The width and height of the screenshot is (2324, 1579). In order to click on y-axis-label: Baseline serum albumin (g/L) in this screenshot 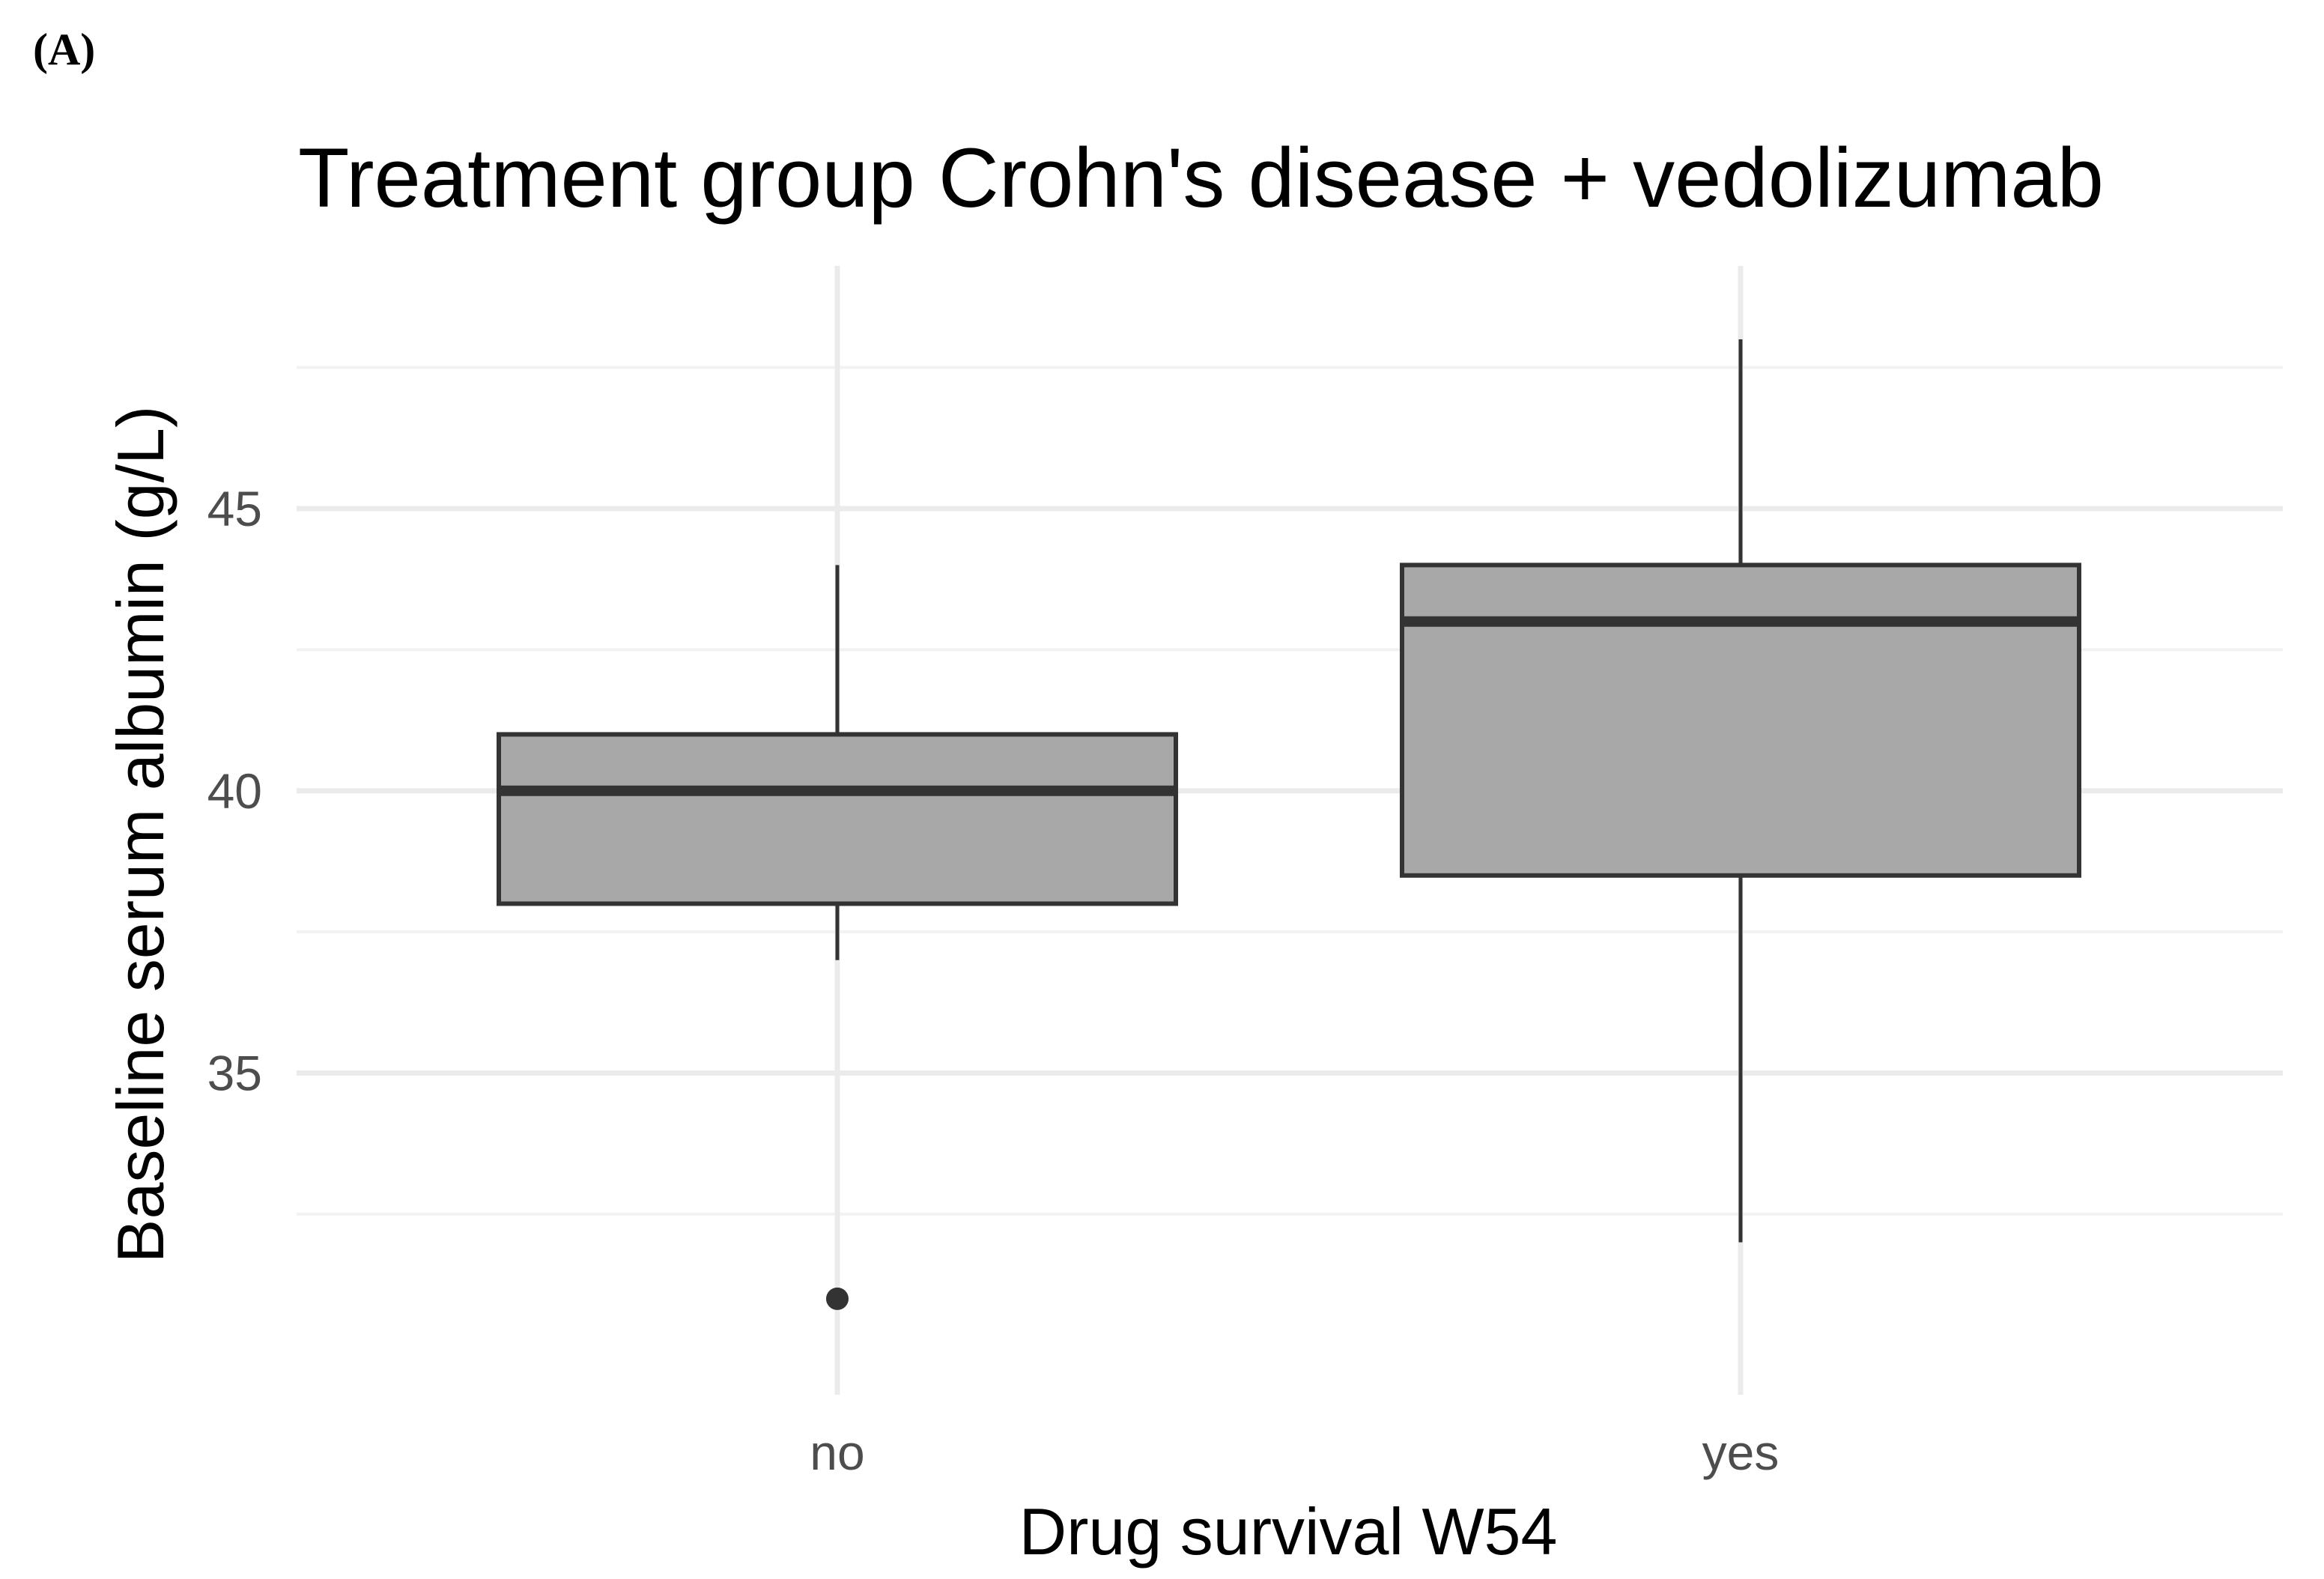, I will do `click(140, 835)`.